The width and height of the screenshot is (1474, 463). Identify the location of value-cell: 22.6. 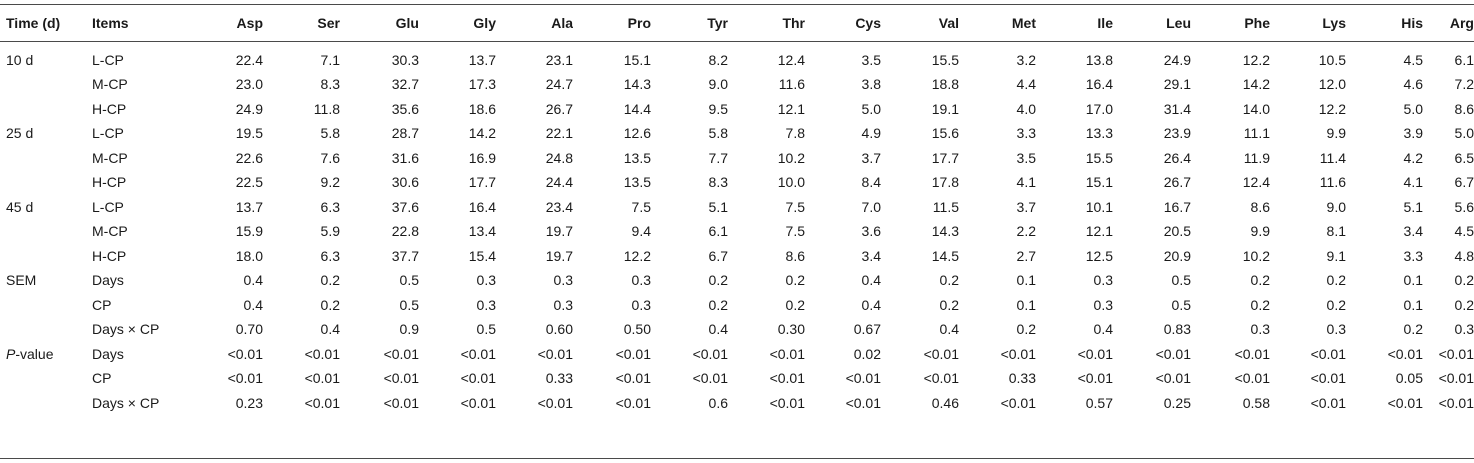
(249, 157).